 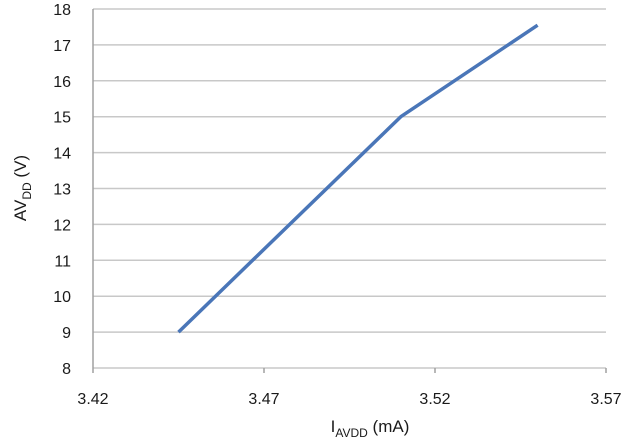 What do you see at coordinates (605, 399) in the screenshot?
I see `x-tick-label-3.57: 3.57` at bounding box center [605, 399].